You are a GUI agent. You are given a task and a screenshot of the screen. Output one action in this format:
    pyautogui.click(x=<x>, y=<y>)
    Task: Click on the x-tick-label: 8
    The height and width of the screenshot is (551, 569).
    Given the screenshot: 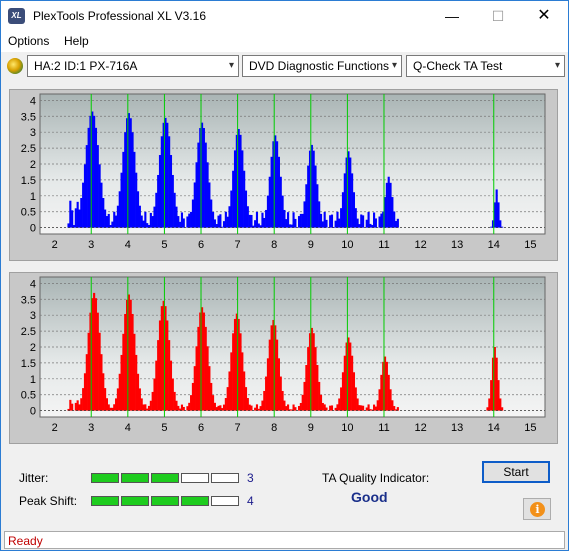 What is the action you would take?
    pyautogui.click(x=274, y=428)
    